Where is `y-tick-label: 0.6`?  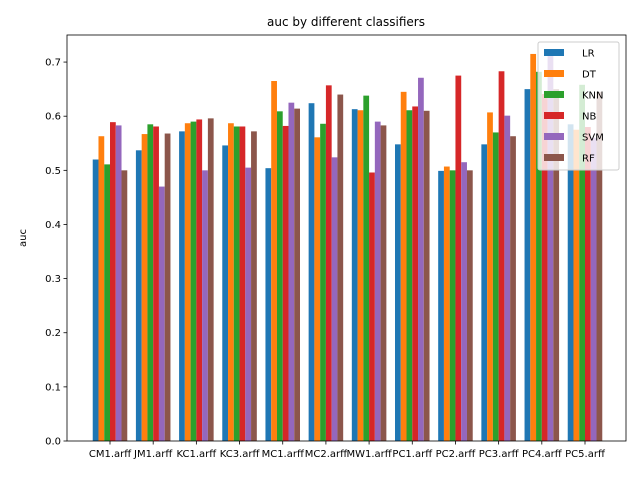 y-tick-label: 0.6 is located at coordinates (53, 117).